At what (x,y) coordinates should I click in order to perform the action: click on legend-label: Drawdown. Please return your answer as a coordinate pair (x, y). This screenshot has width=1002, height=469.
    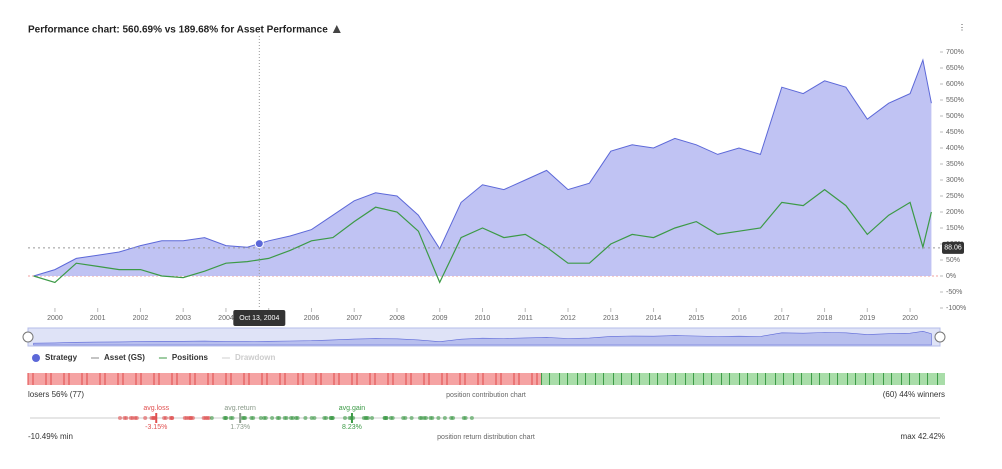
    Looking at the image, I should click on (255, 357).